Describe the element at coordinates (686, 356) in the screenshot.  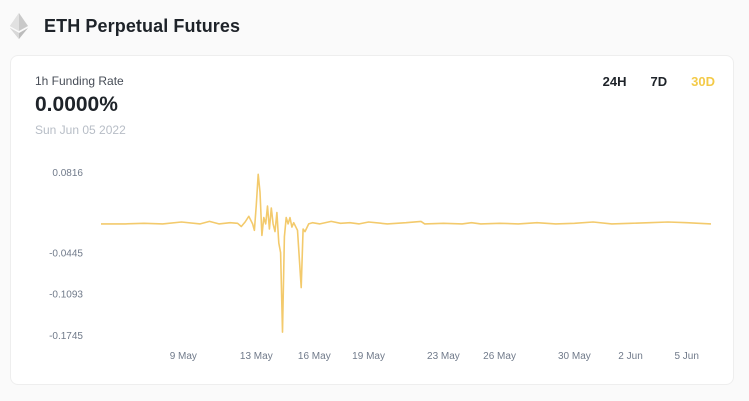
I see `x-tick-label: 5 Jun` at that location.